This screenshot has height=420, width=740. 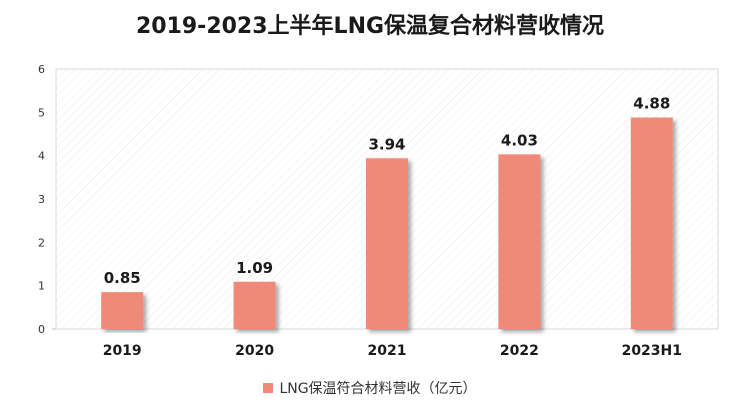 I want to click on legend-swatch, so click(x=268, y=388).